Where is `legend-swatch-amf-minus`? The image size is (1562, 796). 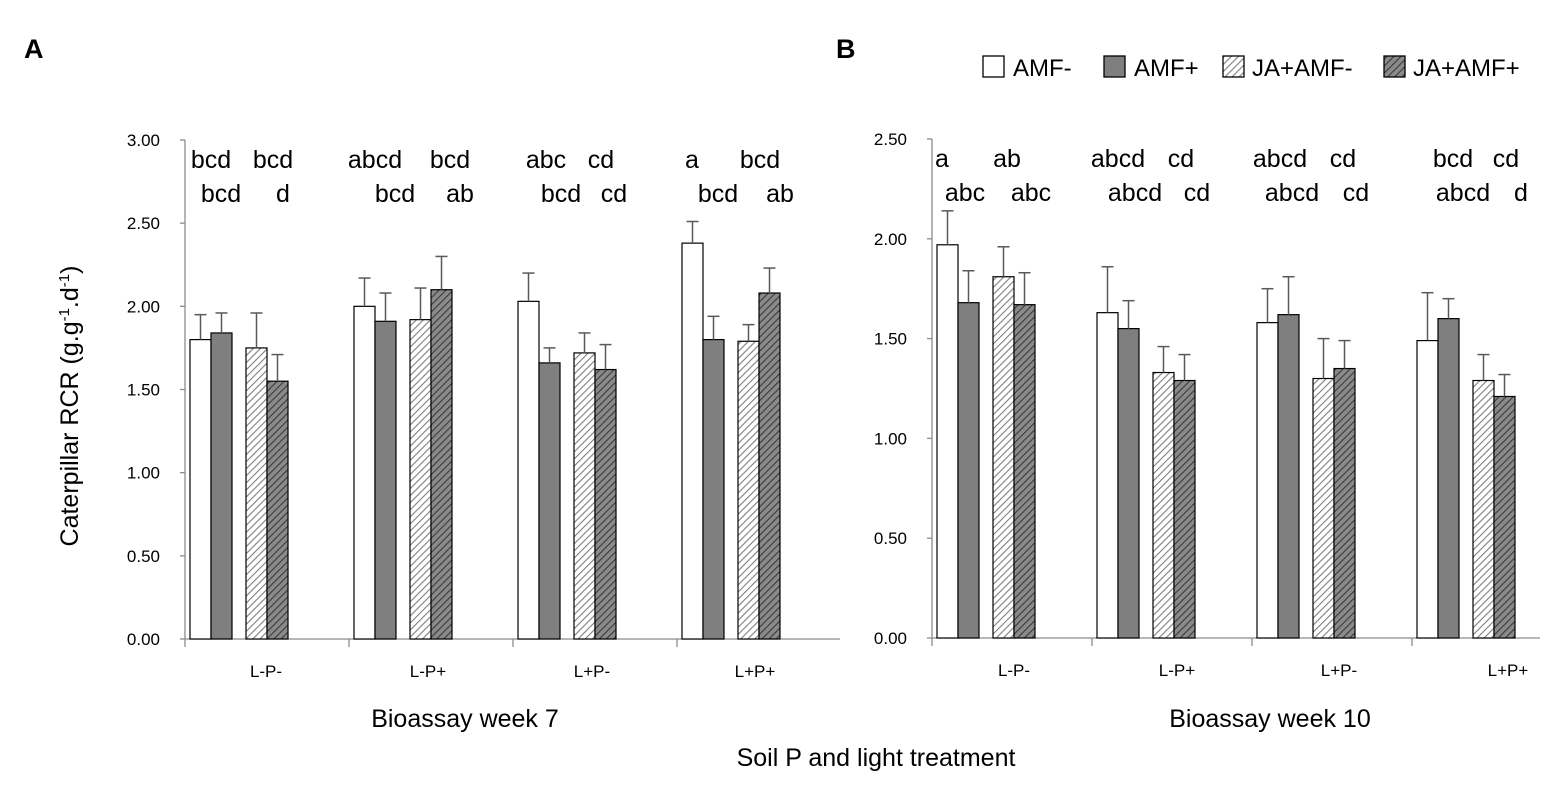
legend-swatch-amf-minus is located at coordinates (993, 66).